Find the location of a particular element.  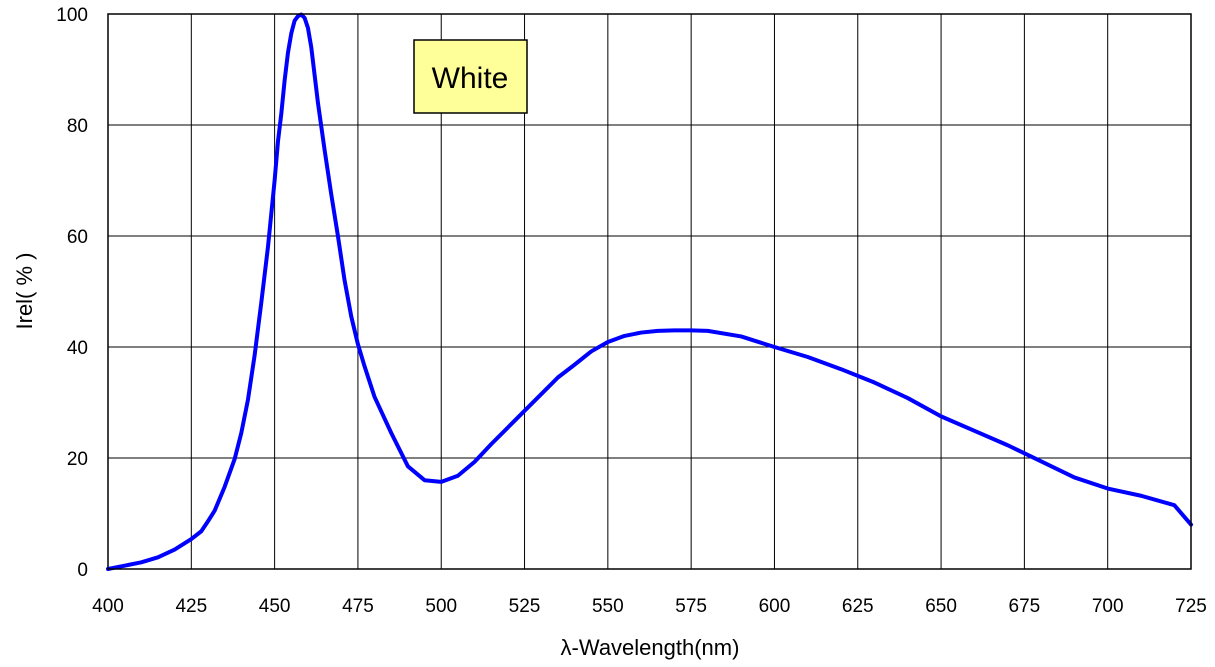

annotation-box: White is located at coordinates (470, 76).